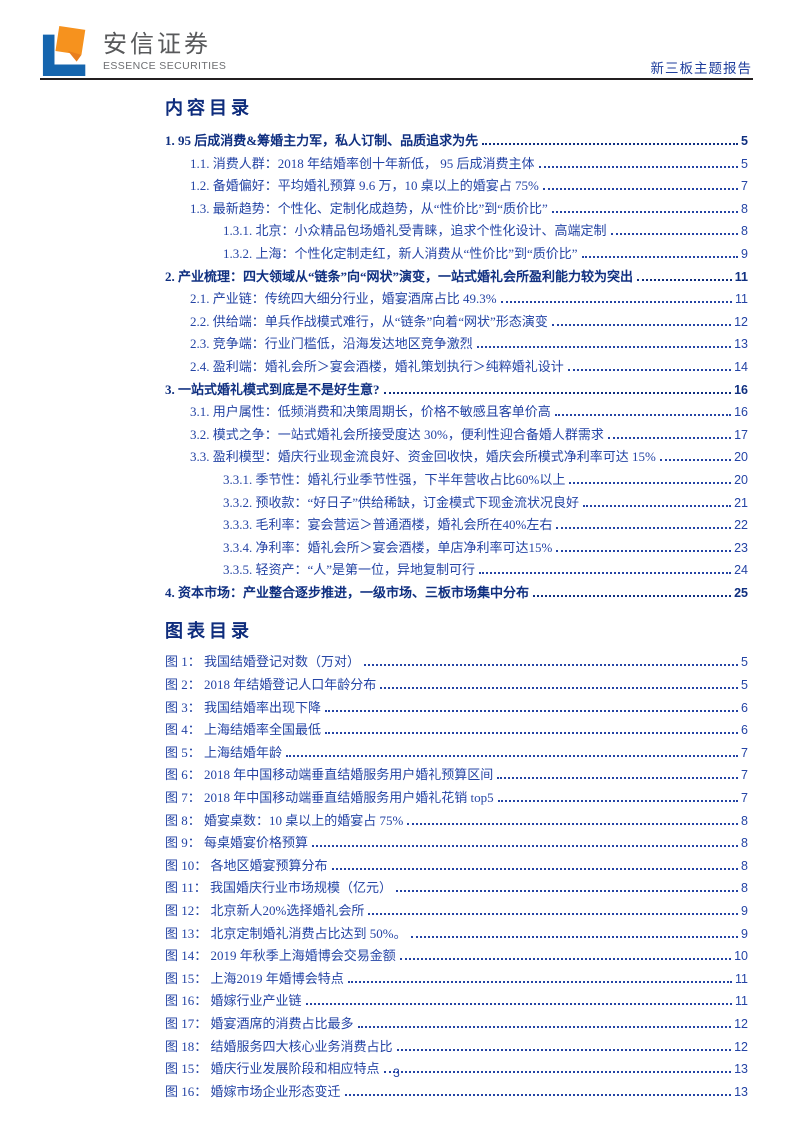  I want to click on report-type-label: 新三板主题报告, so click(701, 68).